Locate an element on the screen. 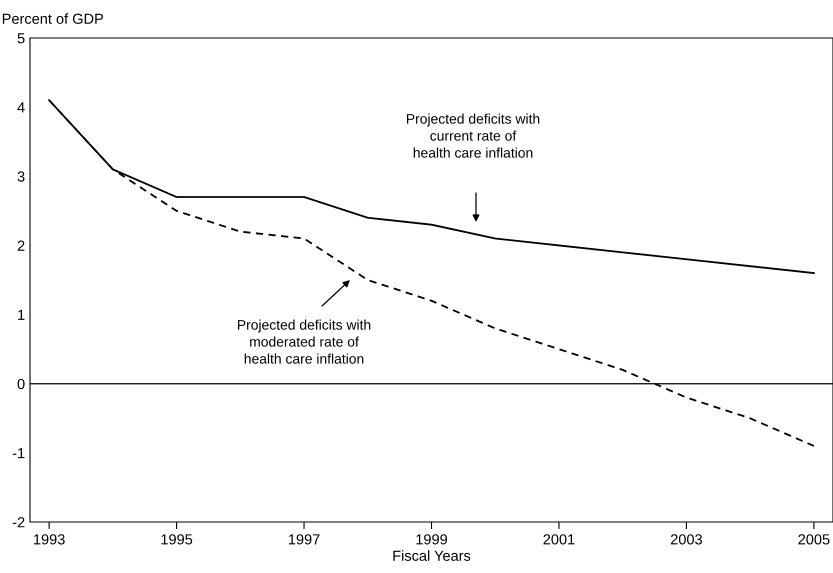  y-tick-label: 1 is located at coordinates (21, 315).